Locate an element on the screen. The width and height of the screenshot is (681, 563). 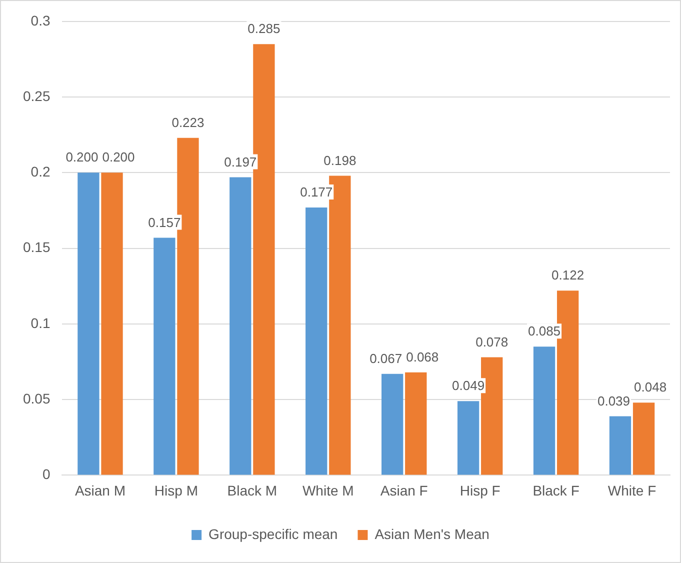
data-label: 0.085 is located at coordinates (544, 331).